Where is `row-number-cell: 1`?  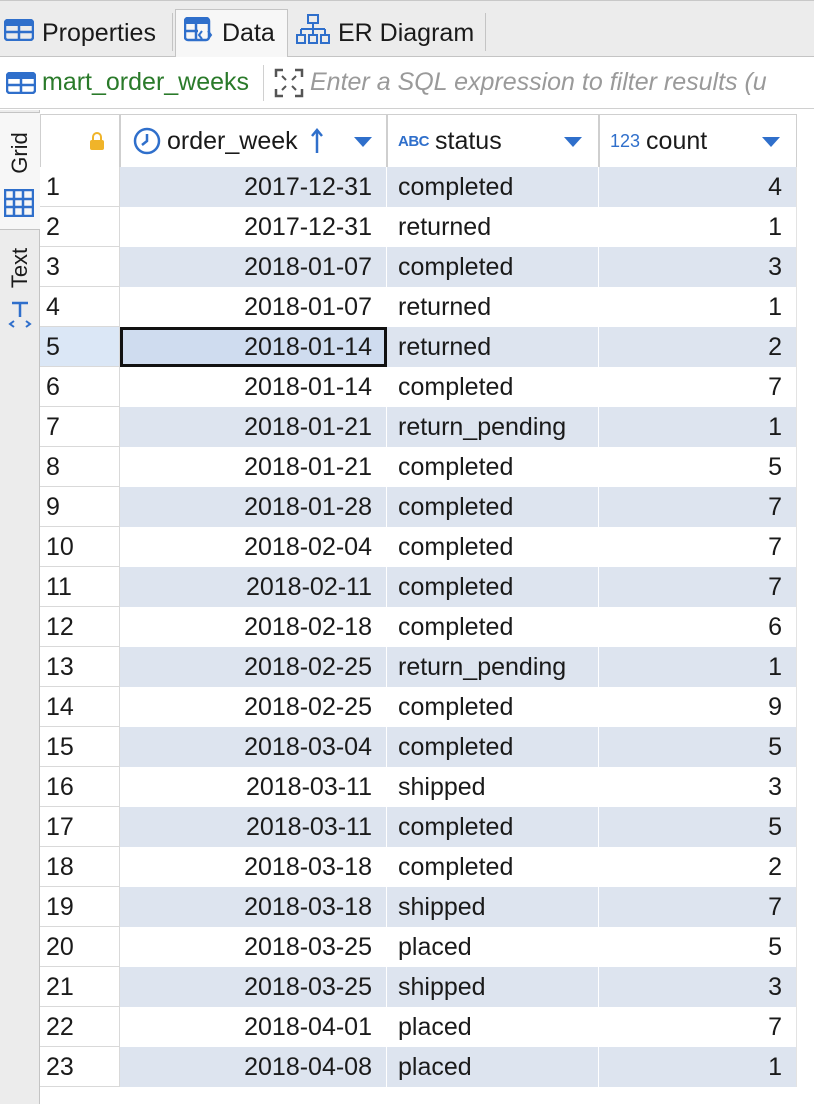
row-number-cell: 1 is located at coordinates (80, 187).